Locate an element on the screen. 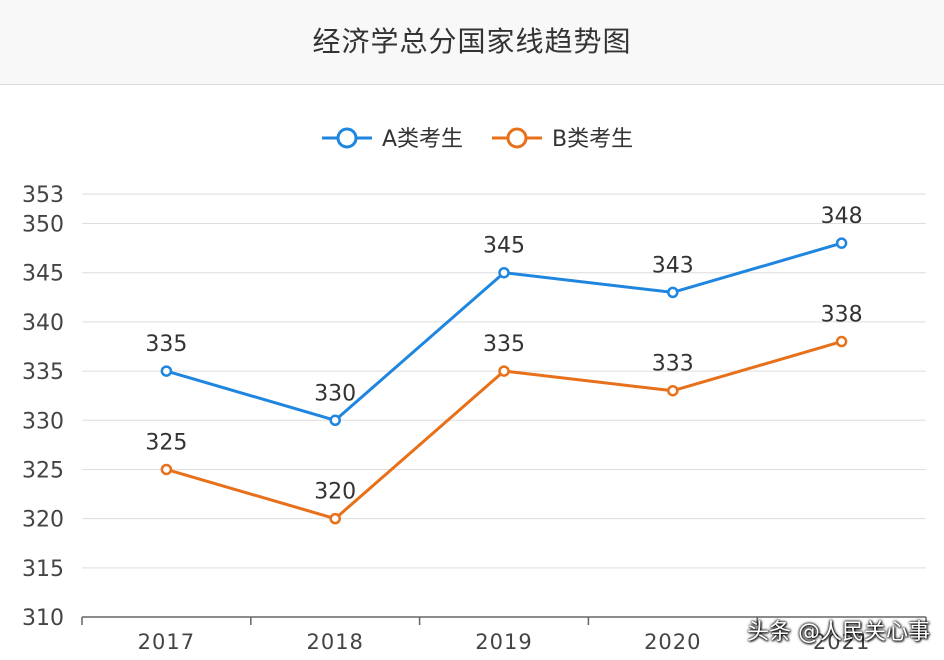 This screenshot has height=660, width=944. watermark: 头条 @人民关心事 is located at coordinates (838, 632).